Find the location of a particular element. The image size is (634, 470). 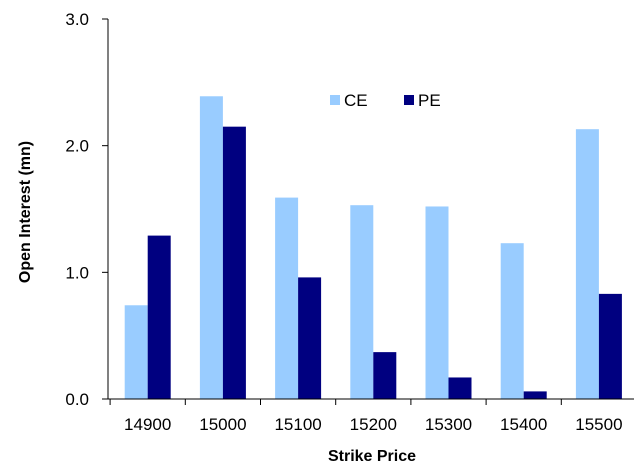

legend-label-ce: CE is located at coordinates (356, 100).